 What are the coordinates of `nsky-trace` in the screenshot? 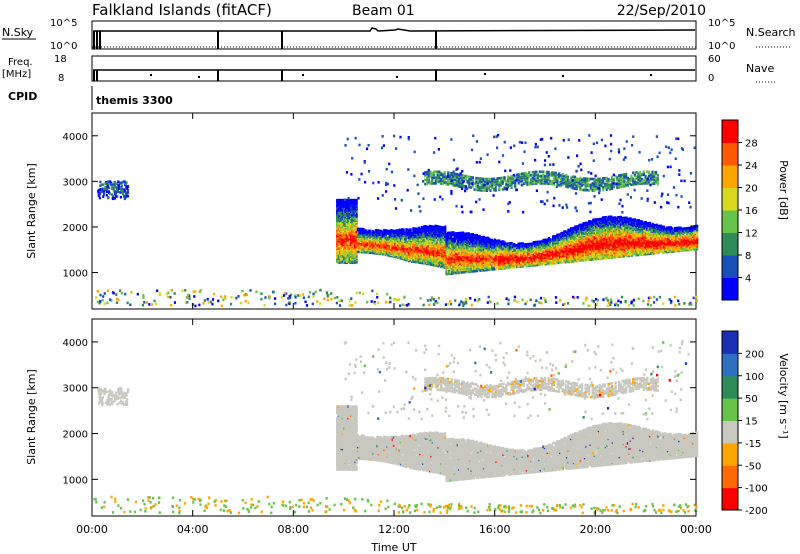 It's located at (394, 29).